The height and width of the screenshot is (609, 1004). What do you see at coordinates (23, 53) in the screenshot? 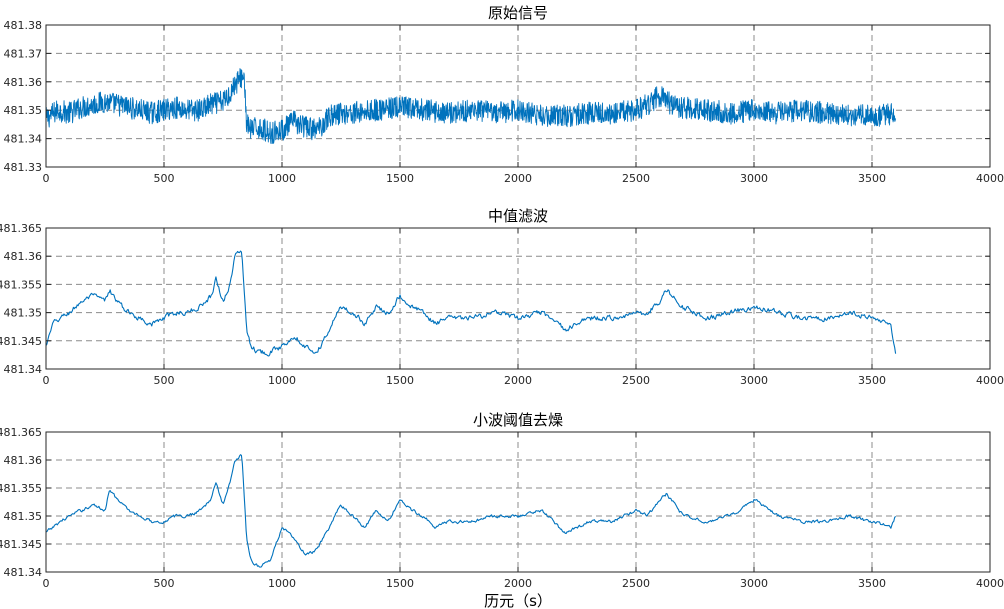
I see `y-tick-label: 481.37` at bounding box center [23, 53].